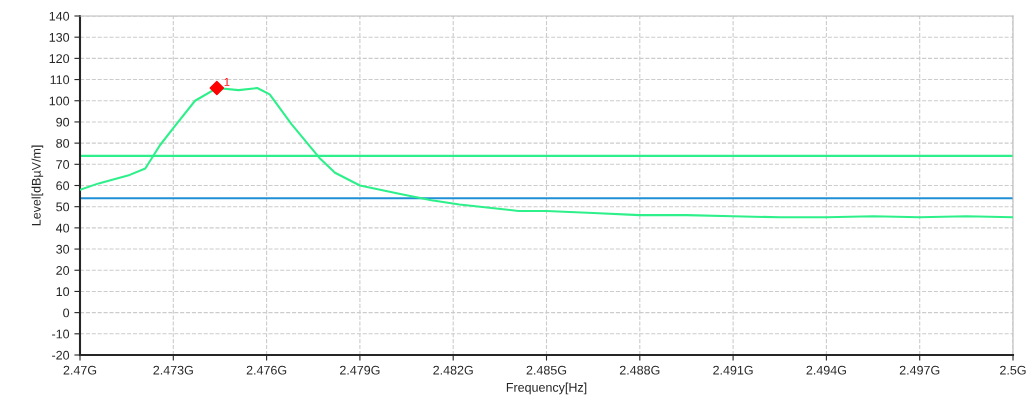 This screenshot has height=412, width=1035. I want to click on x-tick-label: 2.488G, so click(639, 370).